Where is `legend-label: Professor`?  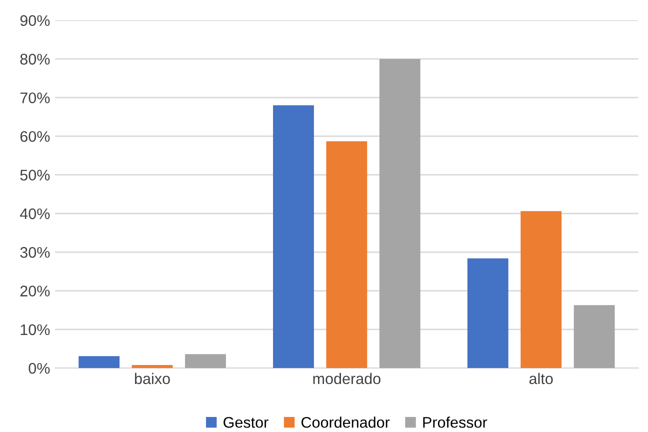
legend-label: Professor is located at coordinates (455, 422).